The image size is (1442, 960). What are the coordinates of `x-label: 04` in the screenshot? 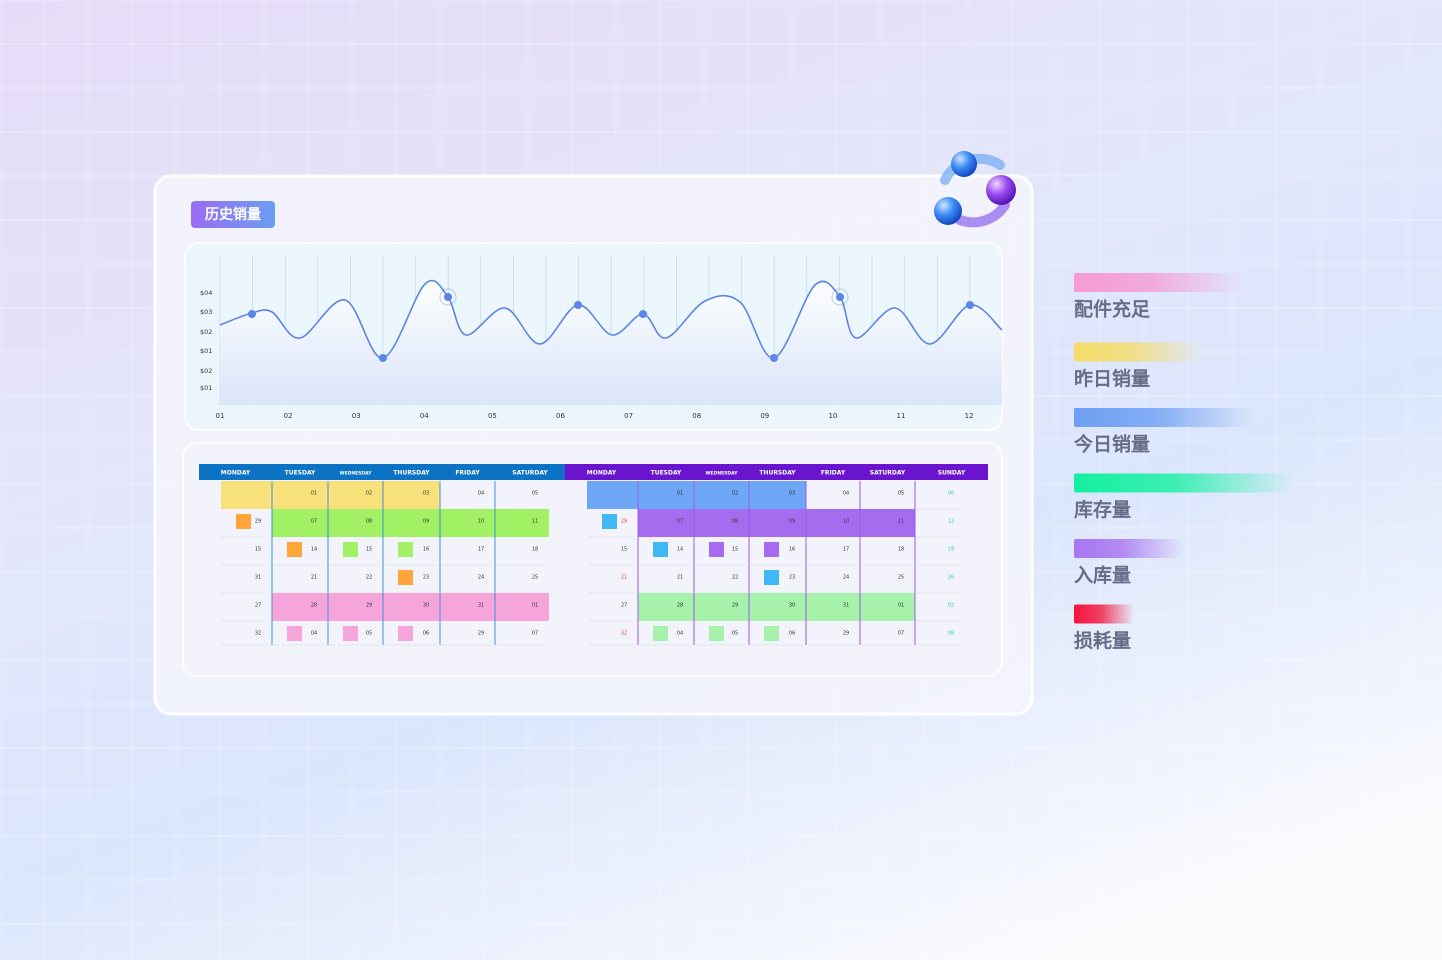 It's located at (424, 416).